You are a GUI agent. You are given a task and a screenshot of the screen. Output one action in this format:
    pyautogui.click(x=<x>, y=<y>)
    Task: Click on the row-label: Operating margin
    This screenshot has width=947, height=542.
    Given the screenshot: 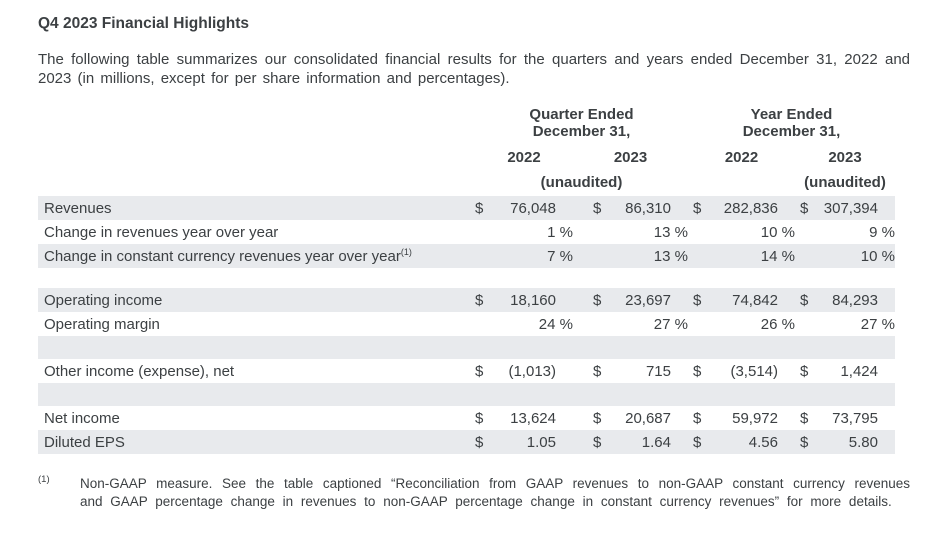 What is the action you would take?
    pyautogui.click(x=102, y=324)
    